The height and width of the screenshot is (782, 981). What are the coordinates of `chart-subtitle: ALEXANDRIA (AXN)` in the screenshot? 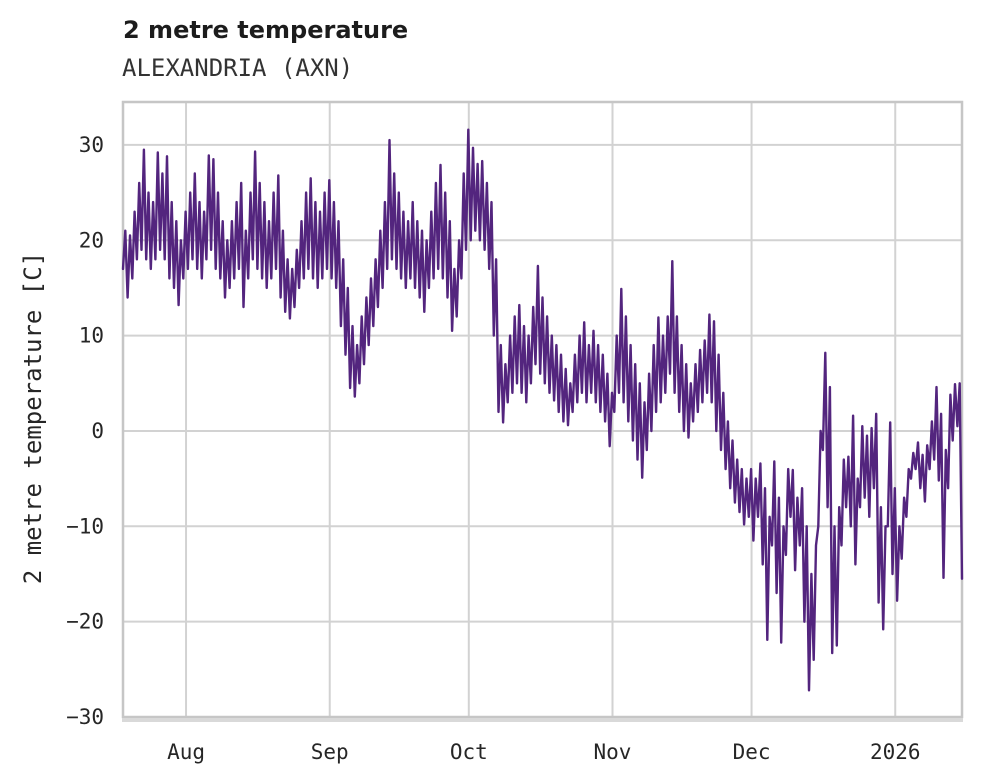 It's located at (238, 68).